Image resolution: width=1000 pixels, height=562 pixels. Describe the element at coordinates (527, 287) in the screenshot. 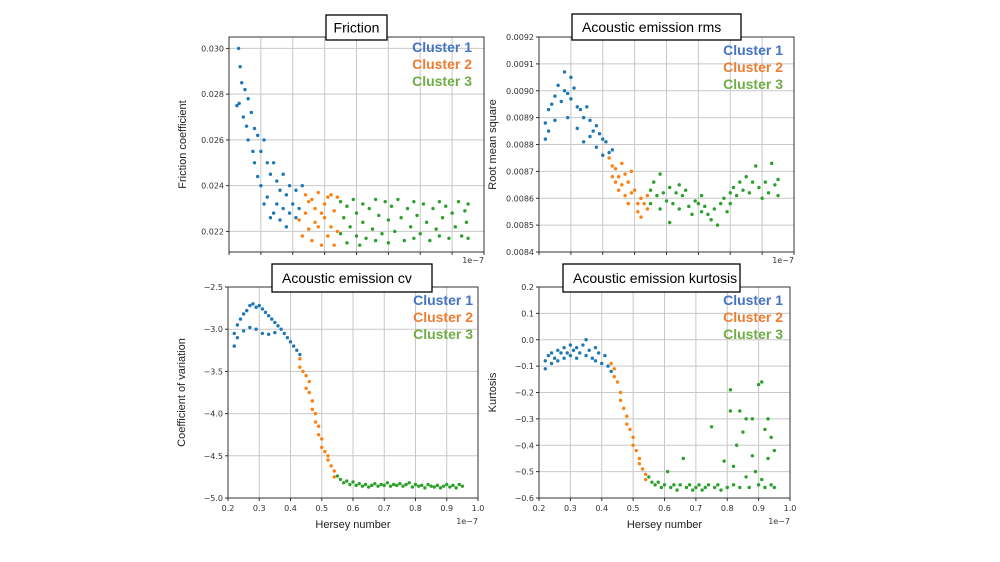

I see `y-tick-label: 0.2` at that location.